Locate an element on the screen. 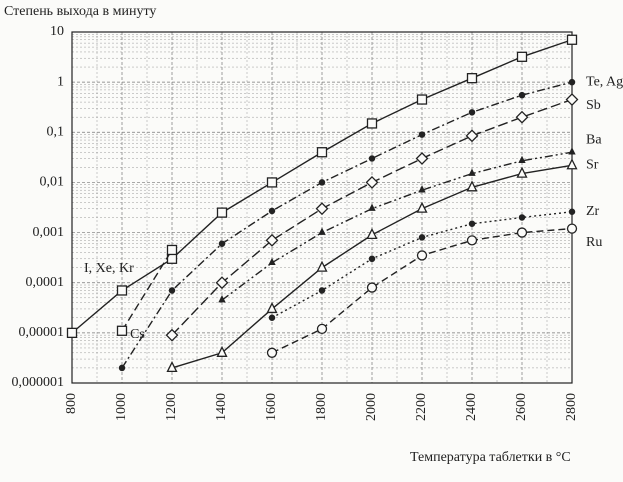 This screenshot has height=482, width=623. series-label: I, Xe, Kr is located at coordinates (109, 268).